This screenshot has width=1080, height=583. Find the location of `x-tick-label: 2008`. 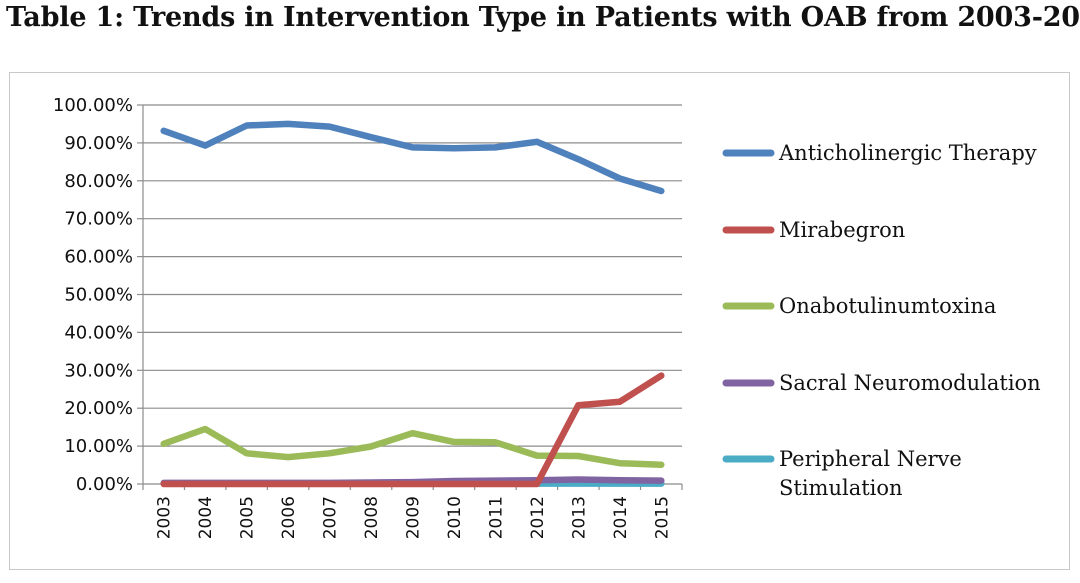

x-tick-label: 2008 is located at coordinates (372, 517).